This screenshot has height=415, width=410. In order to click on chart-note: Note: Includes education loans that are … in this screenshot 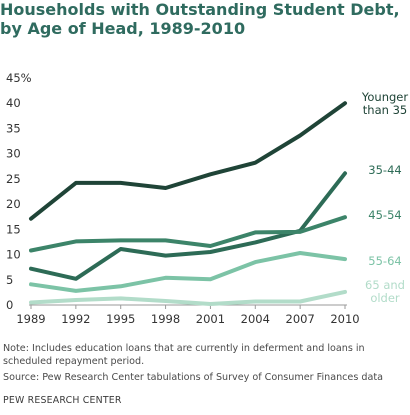, I will do `click(184, 355)`.